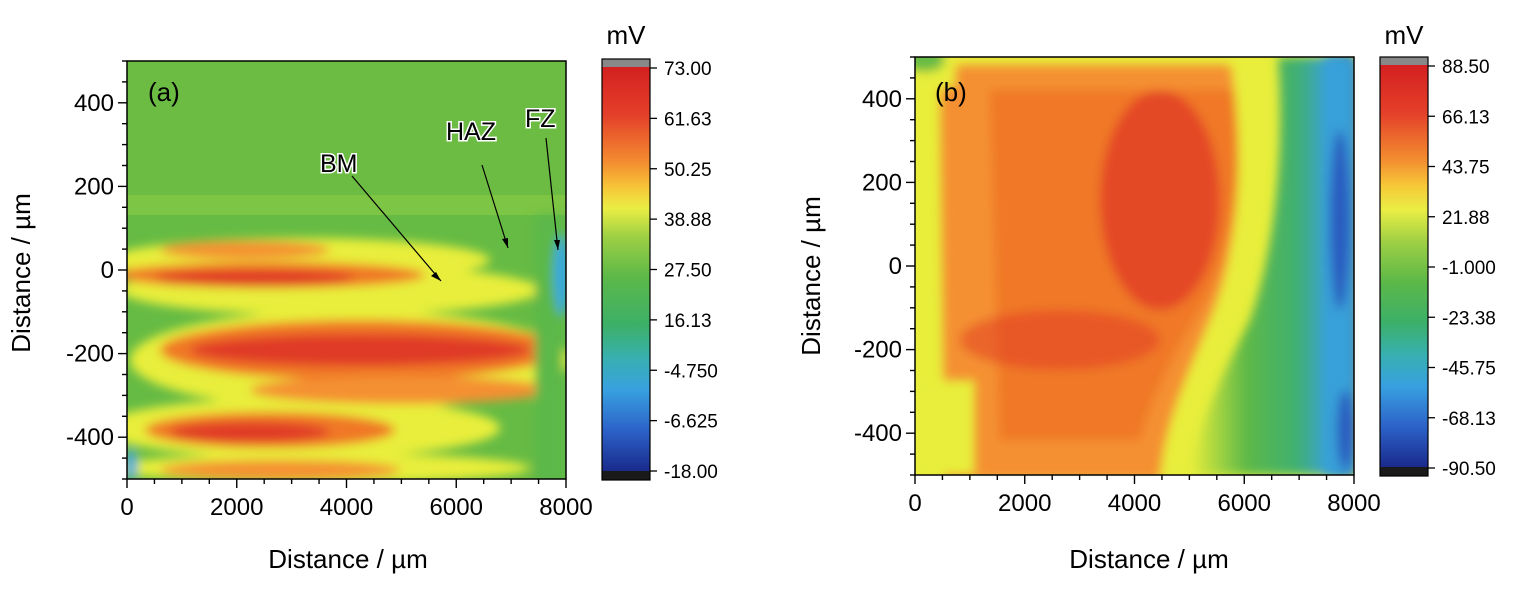  I want to click on colorbar-cap-top-b, so click(1404, 61).